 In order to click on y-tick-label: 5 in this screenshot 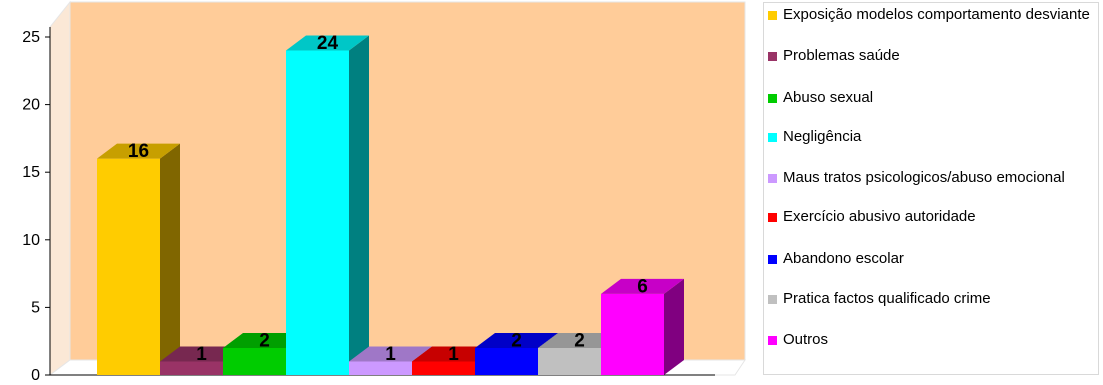, I will do `click(35, 307)`.